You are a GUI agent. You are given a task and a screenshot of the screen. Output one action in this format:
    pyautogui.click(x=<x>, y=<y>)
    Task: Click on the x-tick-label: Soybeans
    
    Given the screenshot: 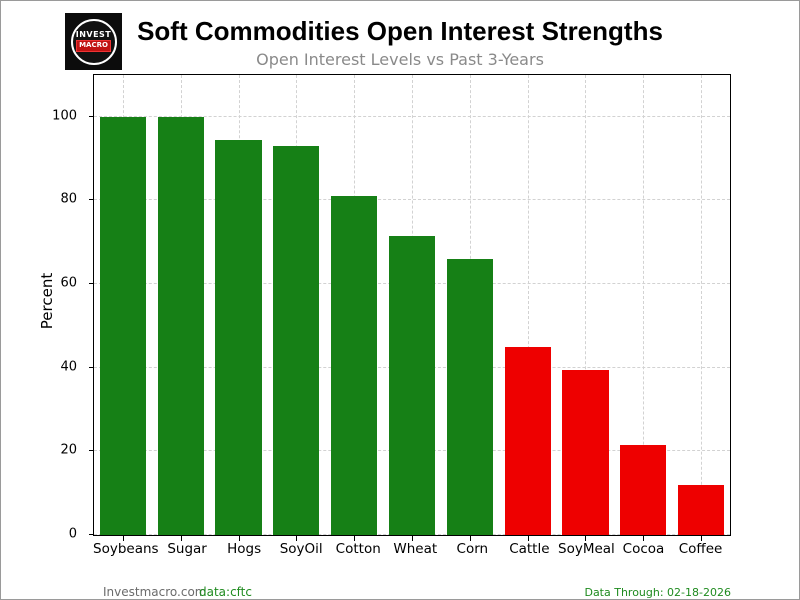 What is the action you would take?
    pyautogui.click(x=126, y=549)
    